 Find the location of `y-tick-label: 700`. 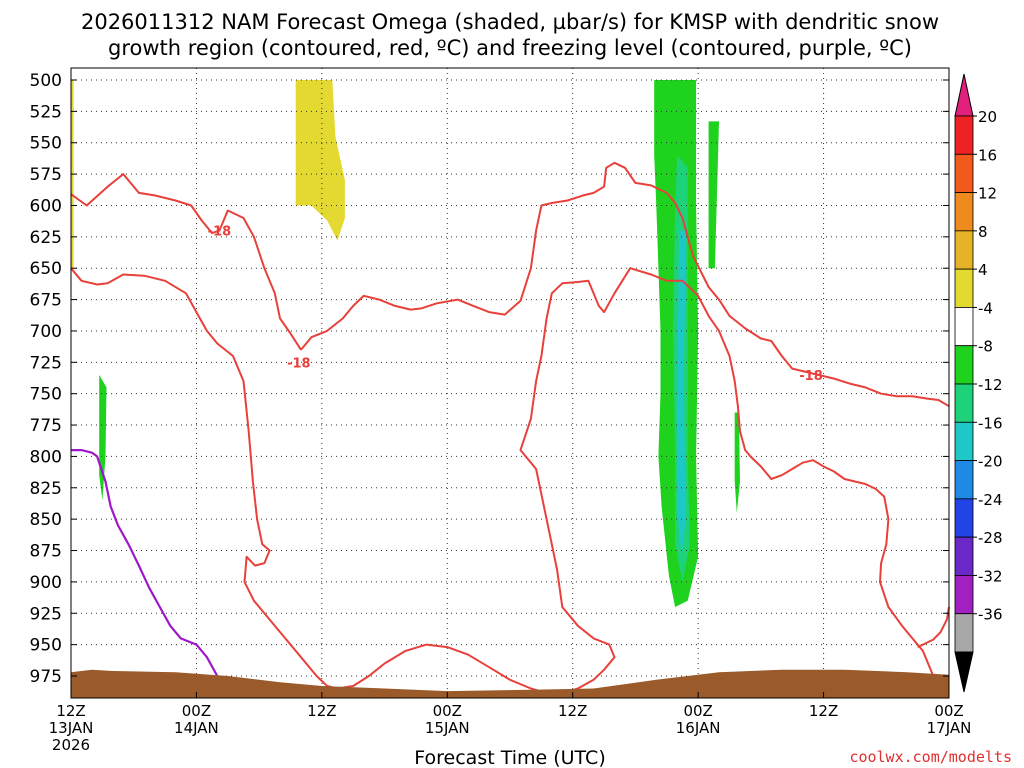

y-tick-label: 700 is located at coordinates (46, 332).